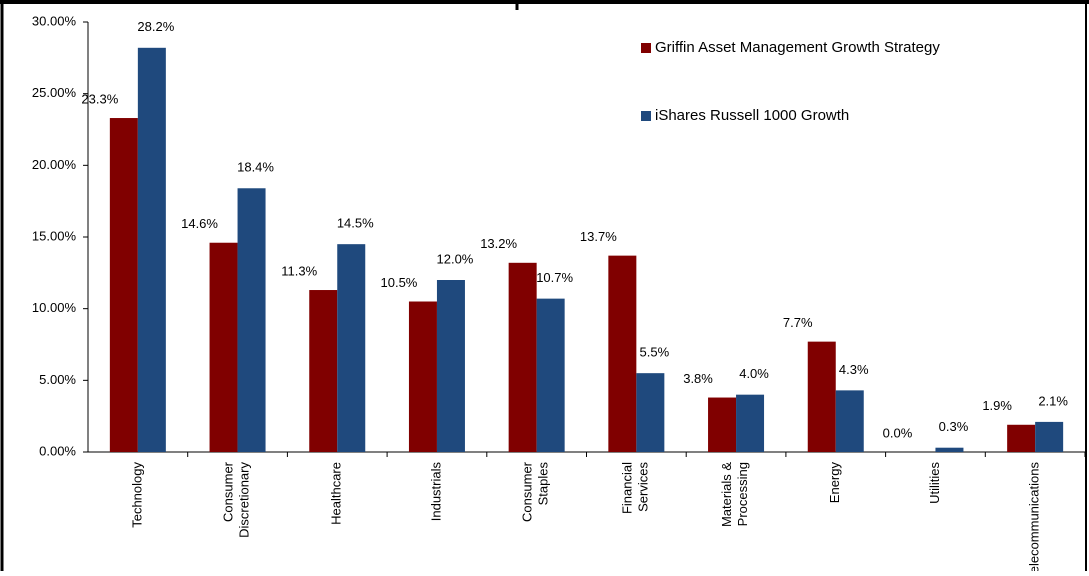  What do you see at coordinates (199, 223) in the screenshot?
I see `data-label: 14.6%` at bounding box center [199, 223].